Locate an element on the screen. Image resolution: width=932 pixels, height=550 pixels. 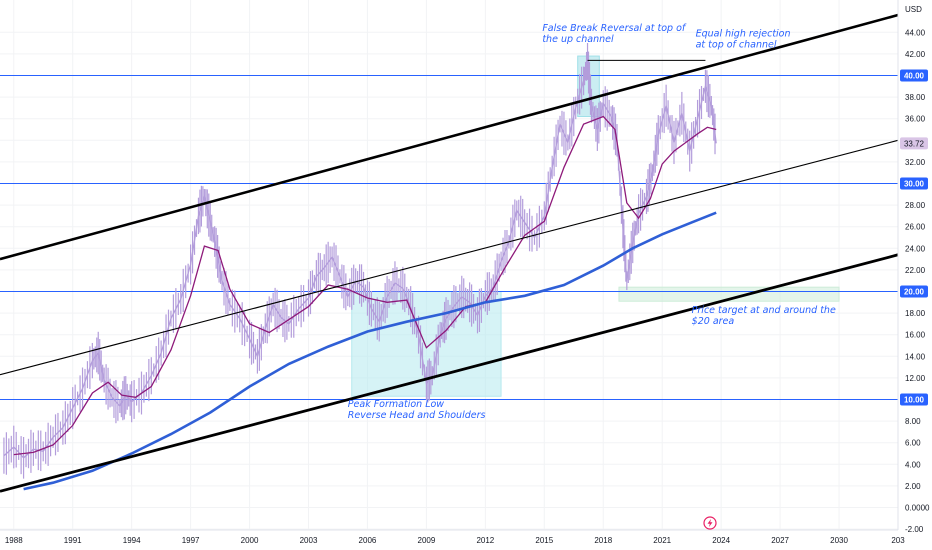
level-tag-label: 30.00 is located at coordinates (914, 184).